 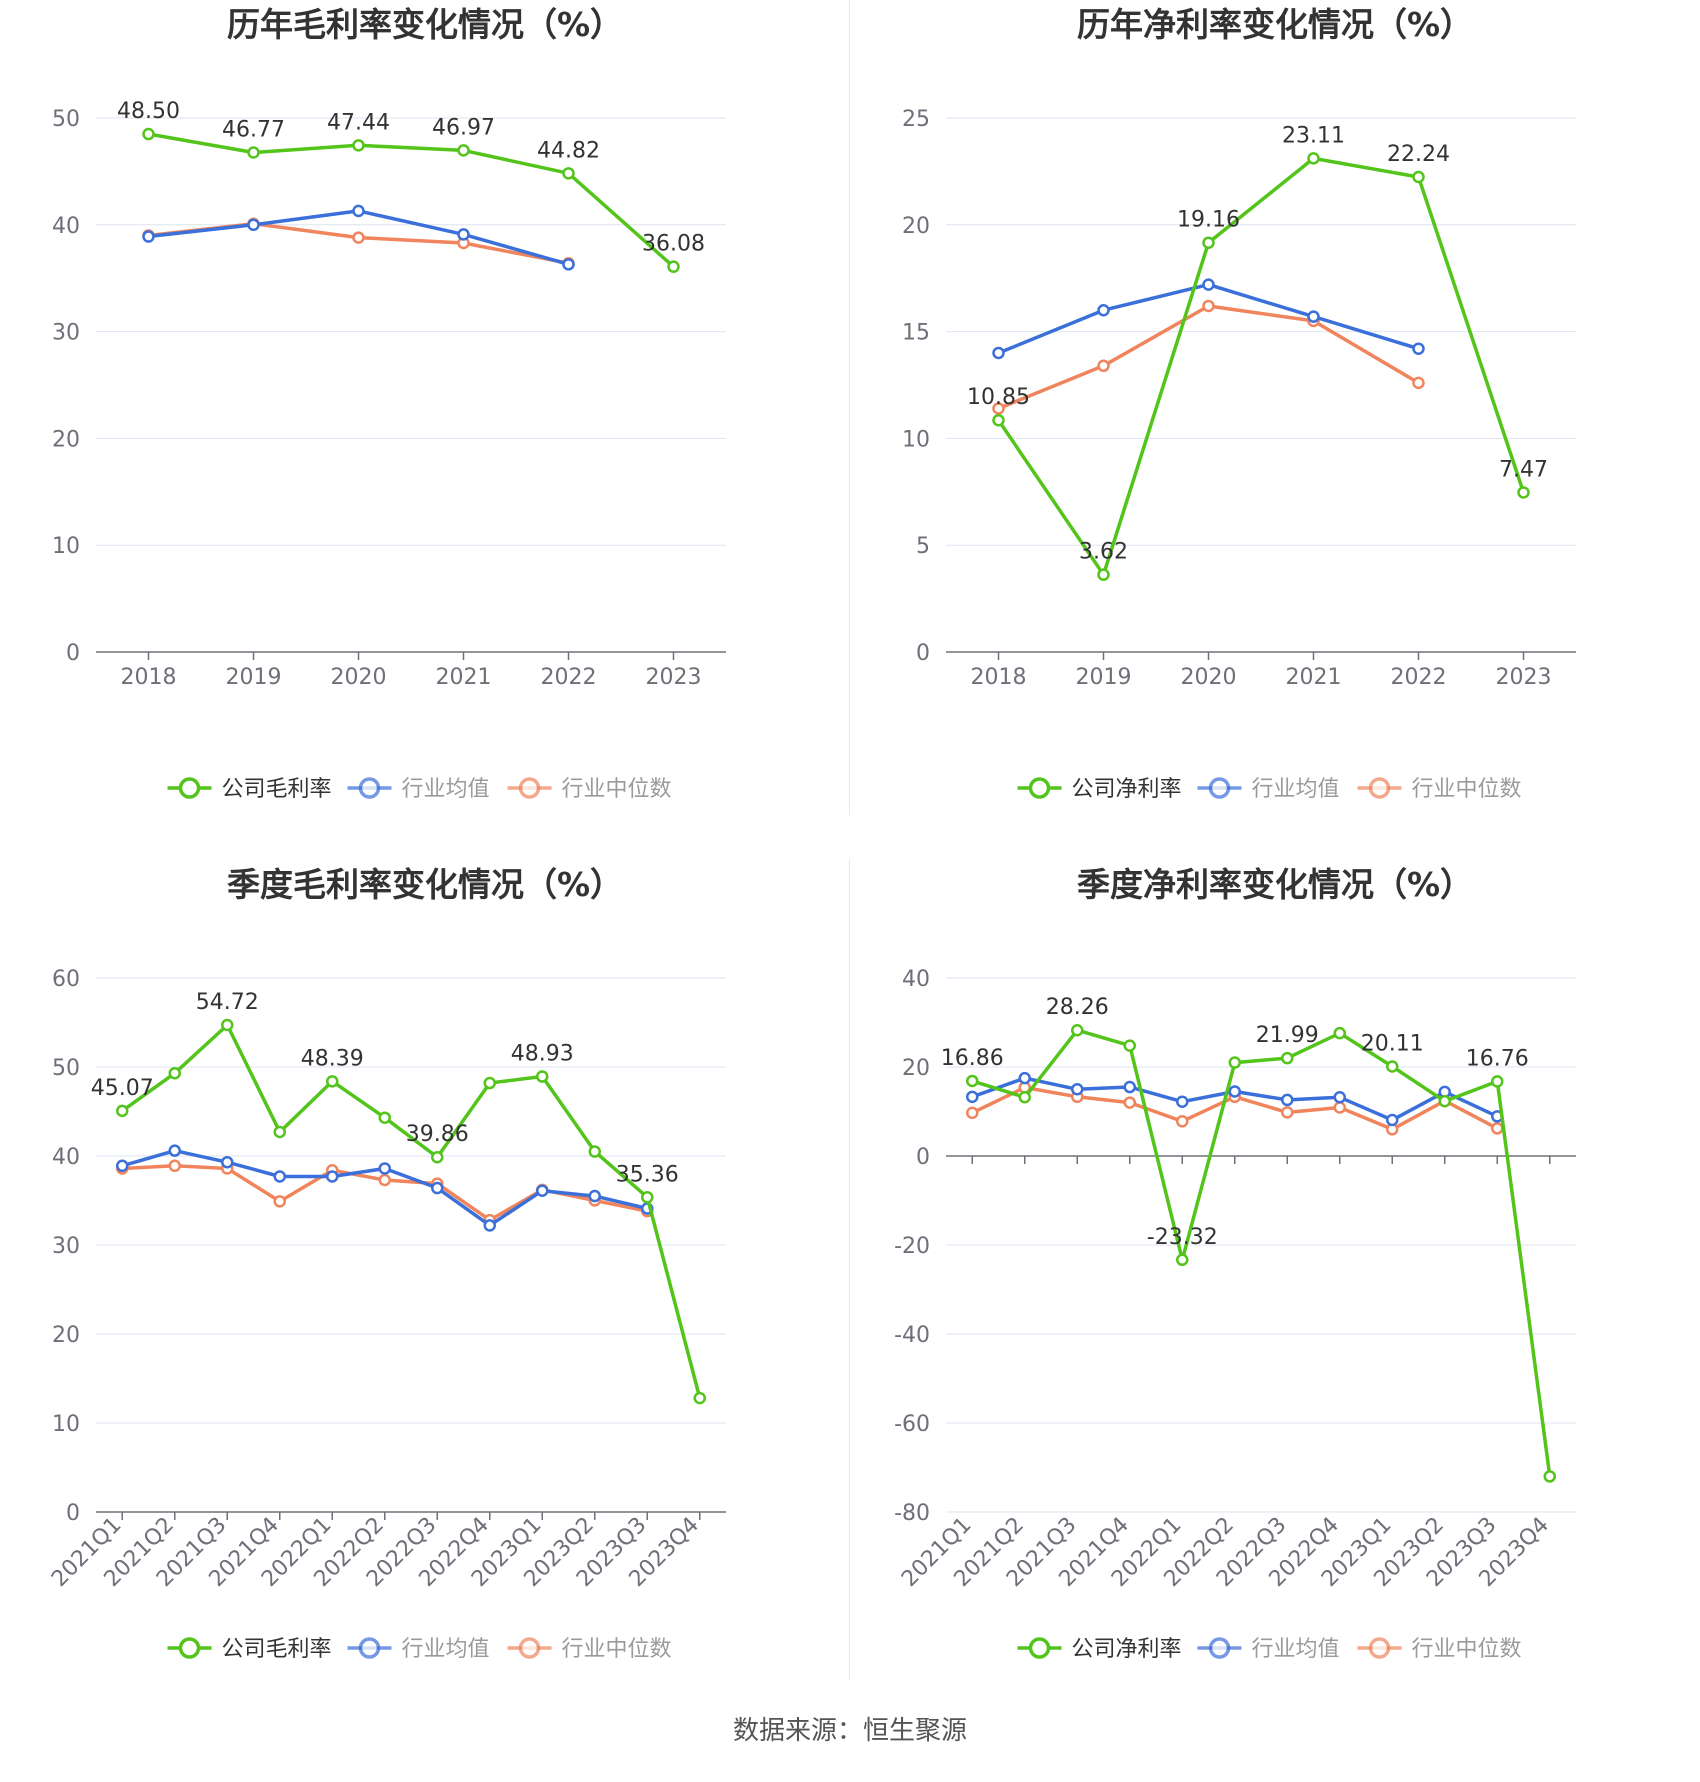 I want to click on x-tick-label: 2020, so click(x=1209, y=677).